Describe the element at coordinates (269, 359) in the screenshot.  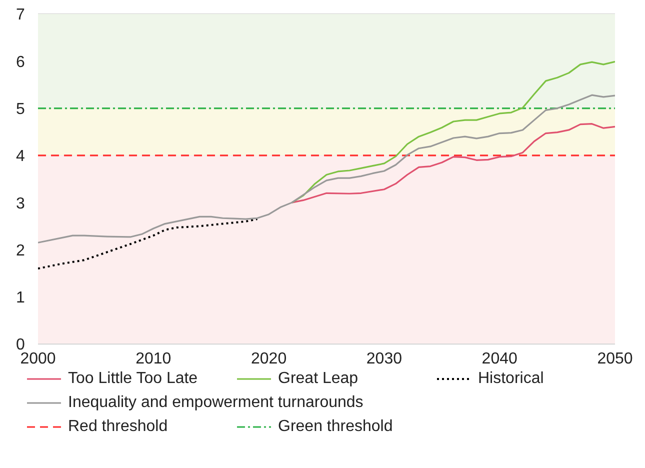
I see `x-tick-label: 2020` at that location.